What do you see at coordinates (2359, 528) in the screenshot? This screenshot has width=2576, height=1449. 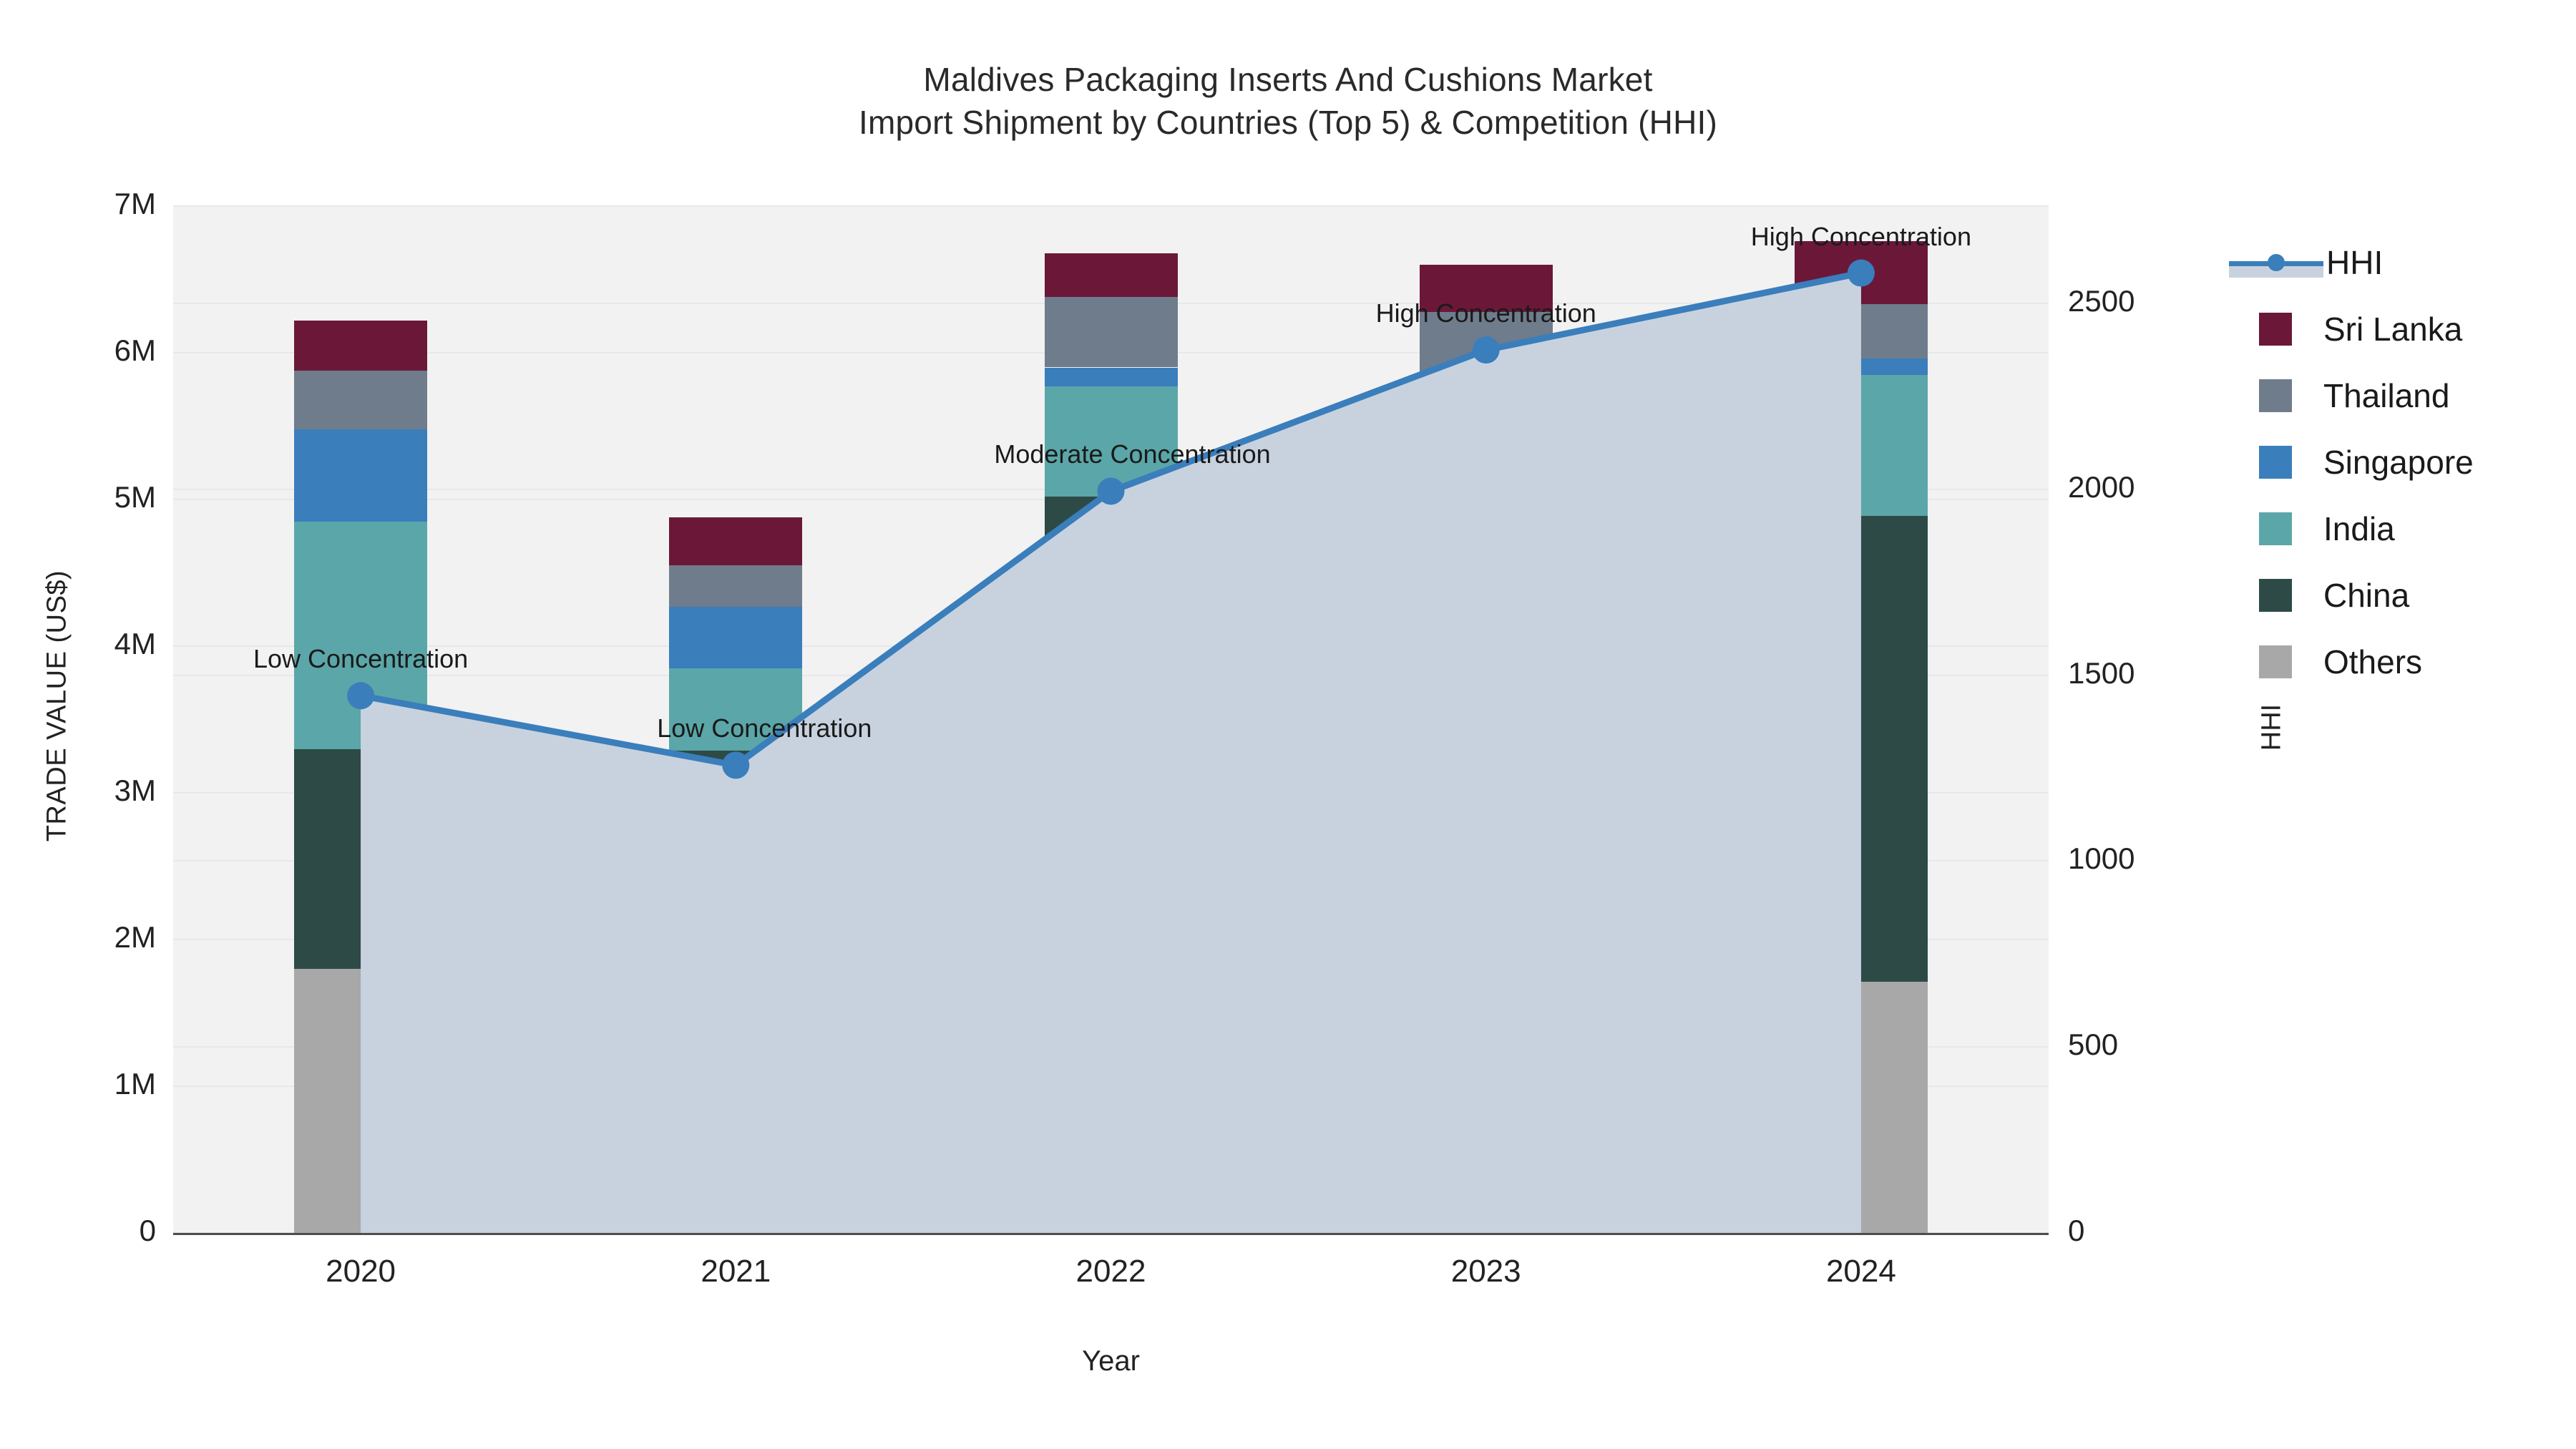 I see `legend-item-label: India` at bounding box center [2359, 528].